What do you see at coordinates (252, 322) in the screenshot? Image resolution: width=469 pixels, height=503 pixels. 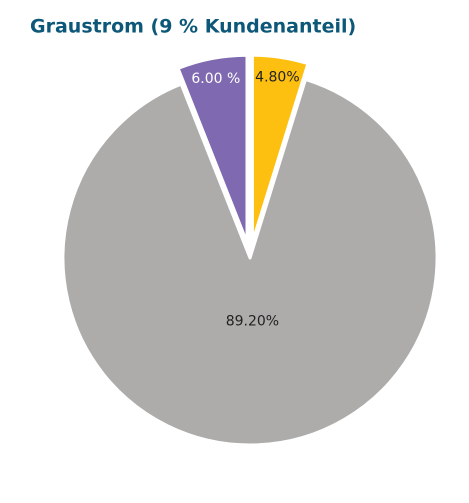 I see `value-label: 89.20%` at bounding box center [252, 322].